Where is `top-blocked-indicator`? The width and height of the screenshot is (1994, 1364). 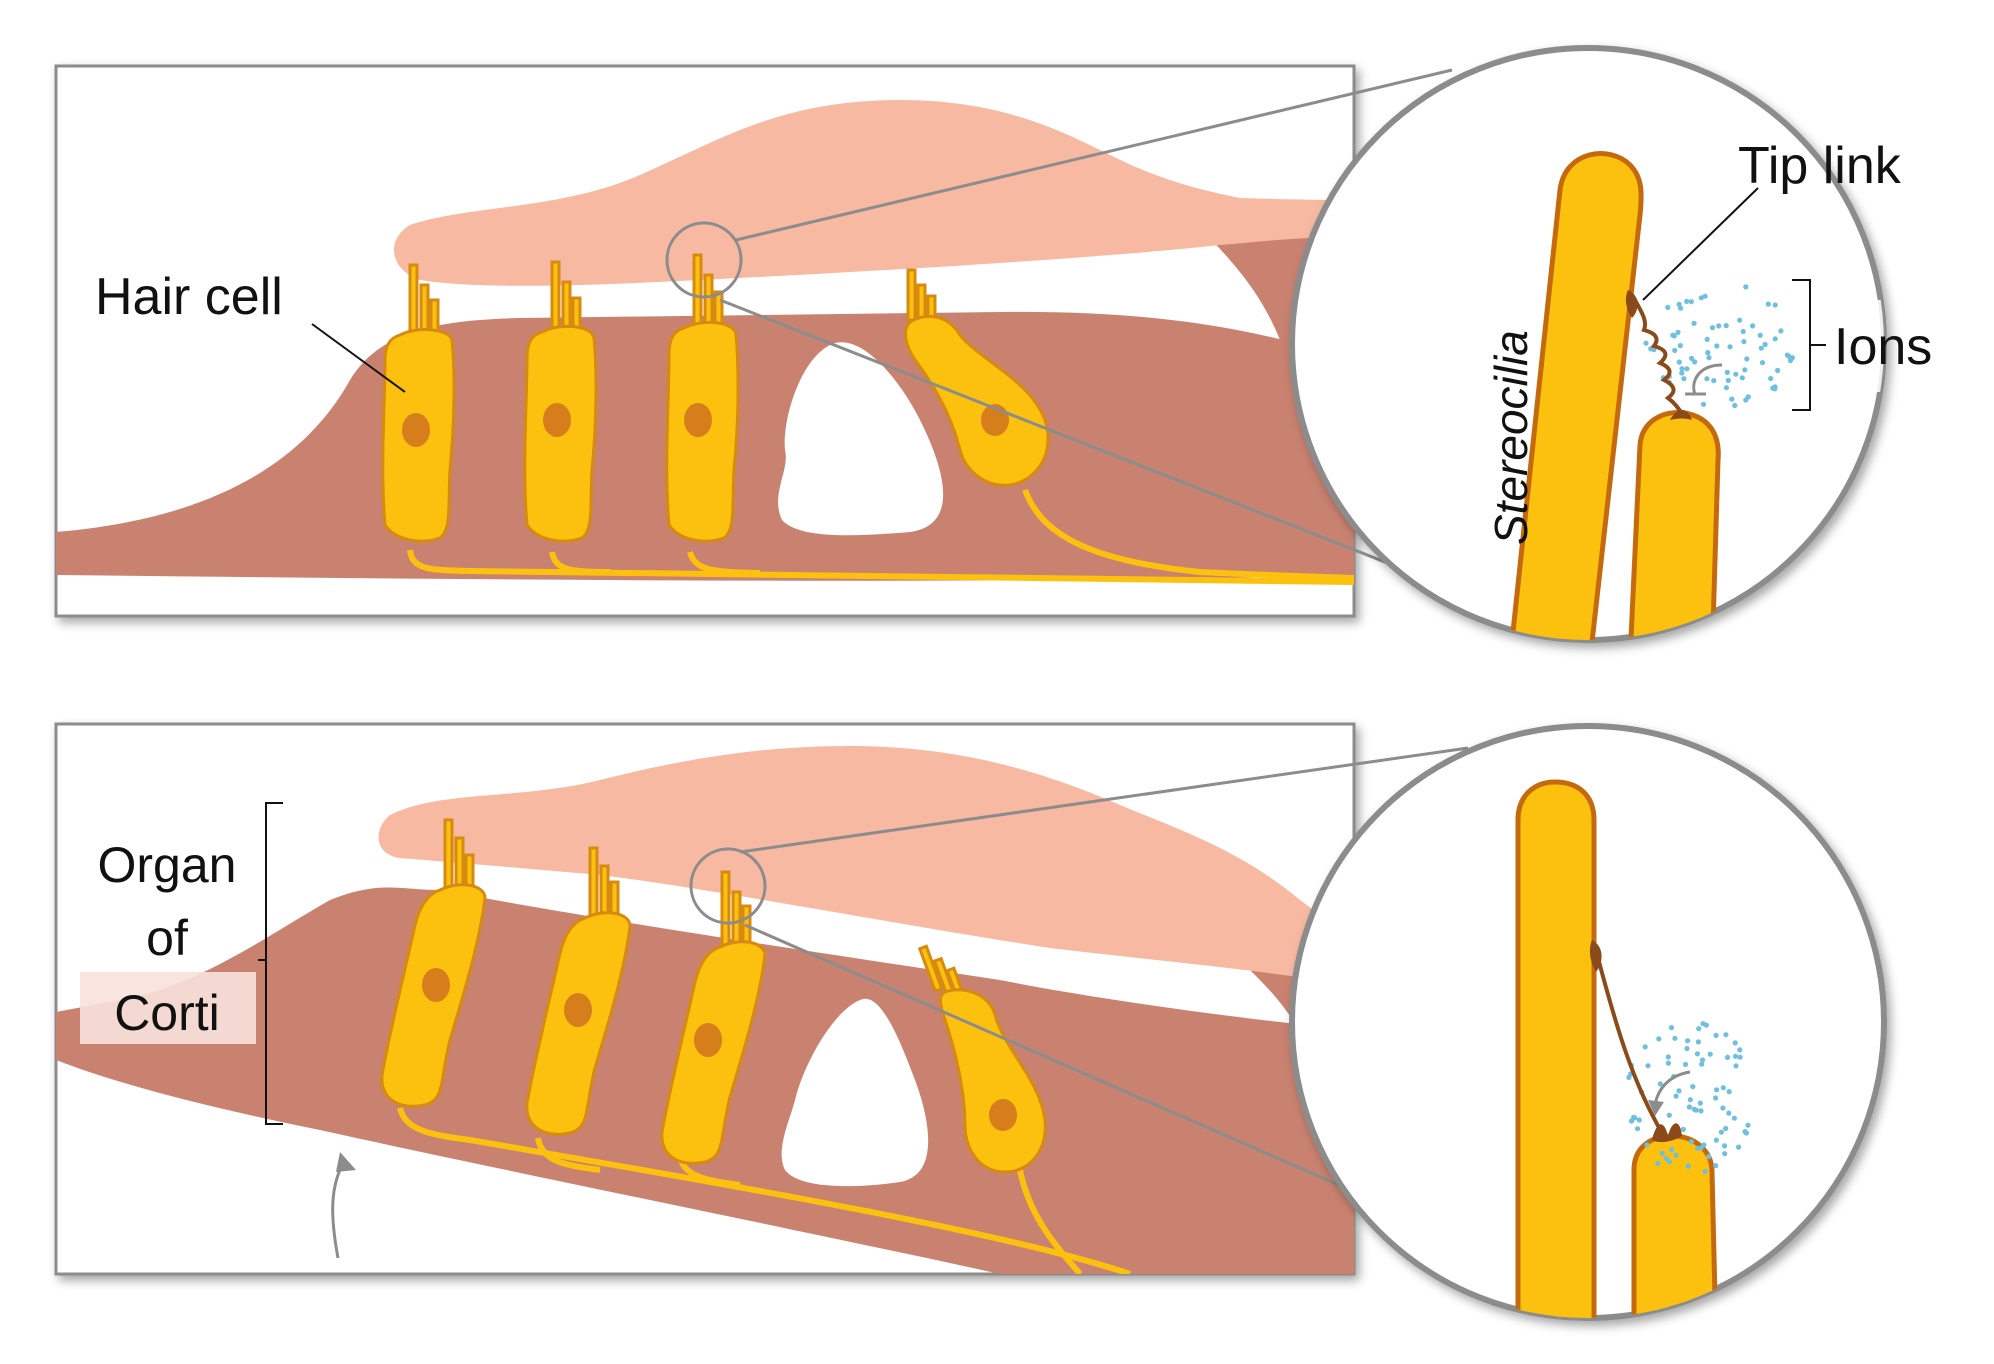 top-blocked-indicator is located at coordinates (1707, 379).